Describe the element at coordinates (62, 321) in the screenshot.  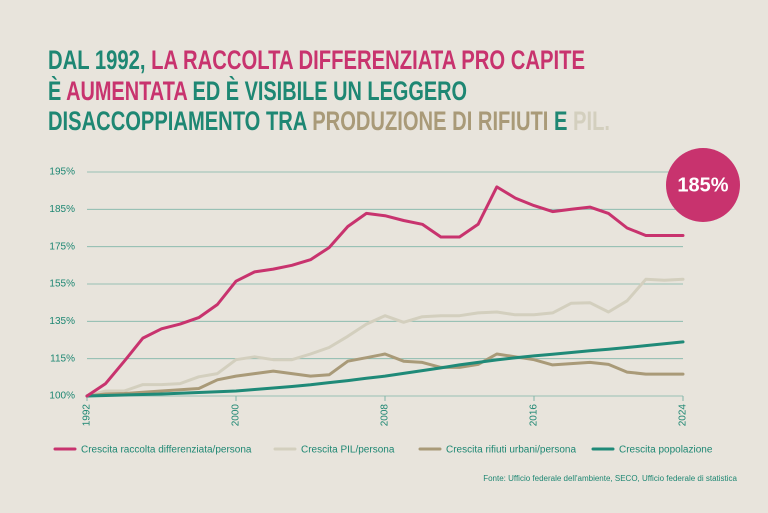
I see `y-tick-label: 135%` at that location.